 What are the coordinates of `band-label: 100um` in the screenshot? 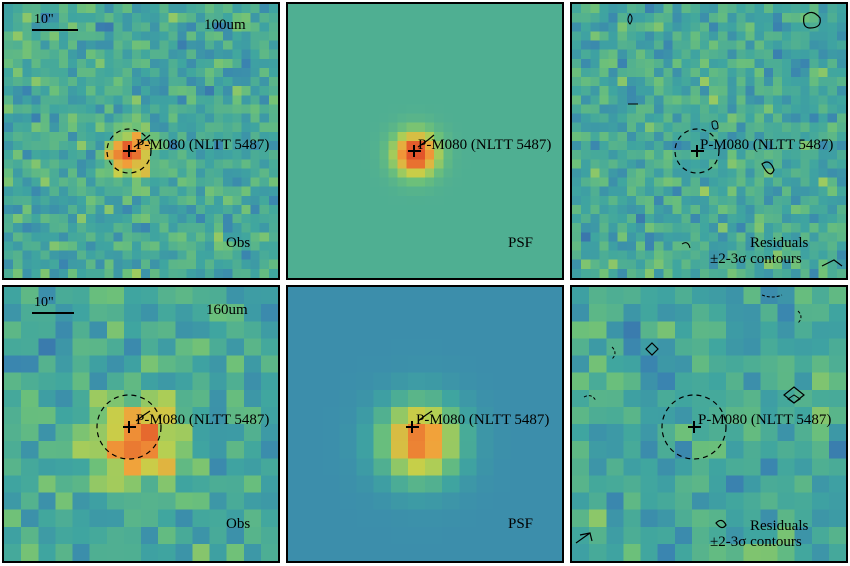 It's located at (225, 25).